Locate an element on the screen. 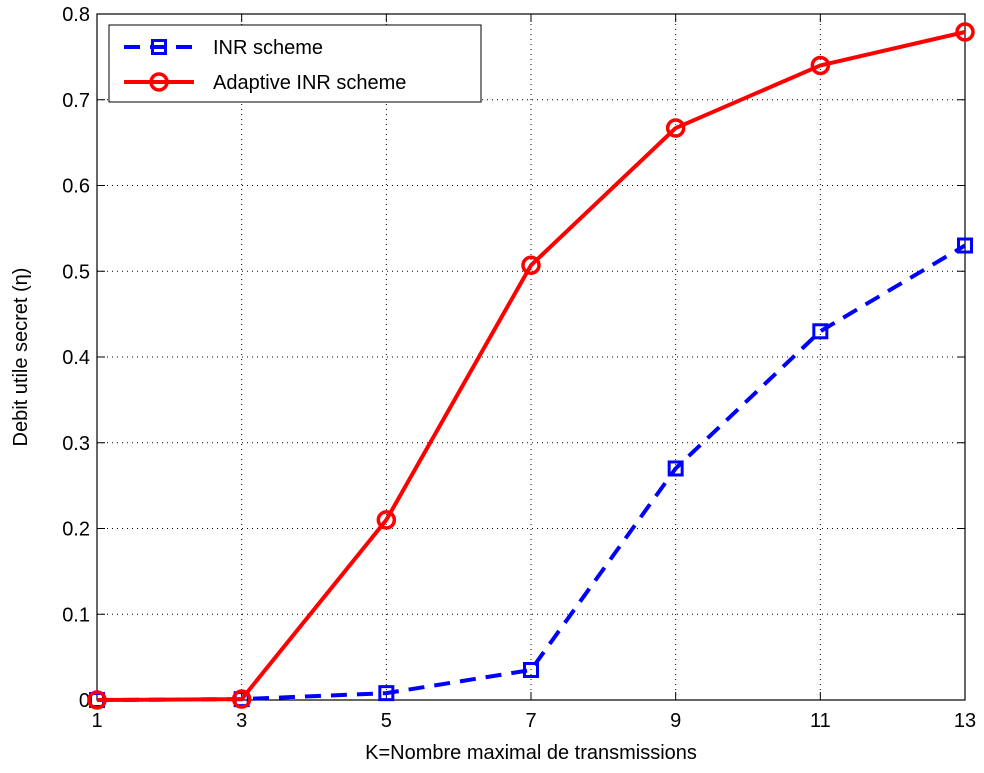 This screenshot has height=773, width=984. y-tick-label: 0.1 is located at coordinates (76, 615).